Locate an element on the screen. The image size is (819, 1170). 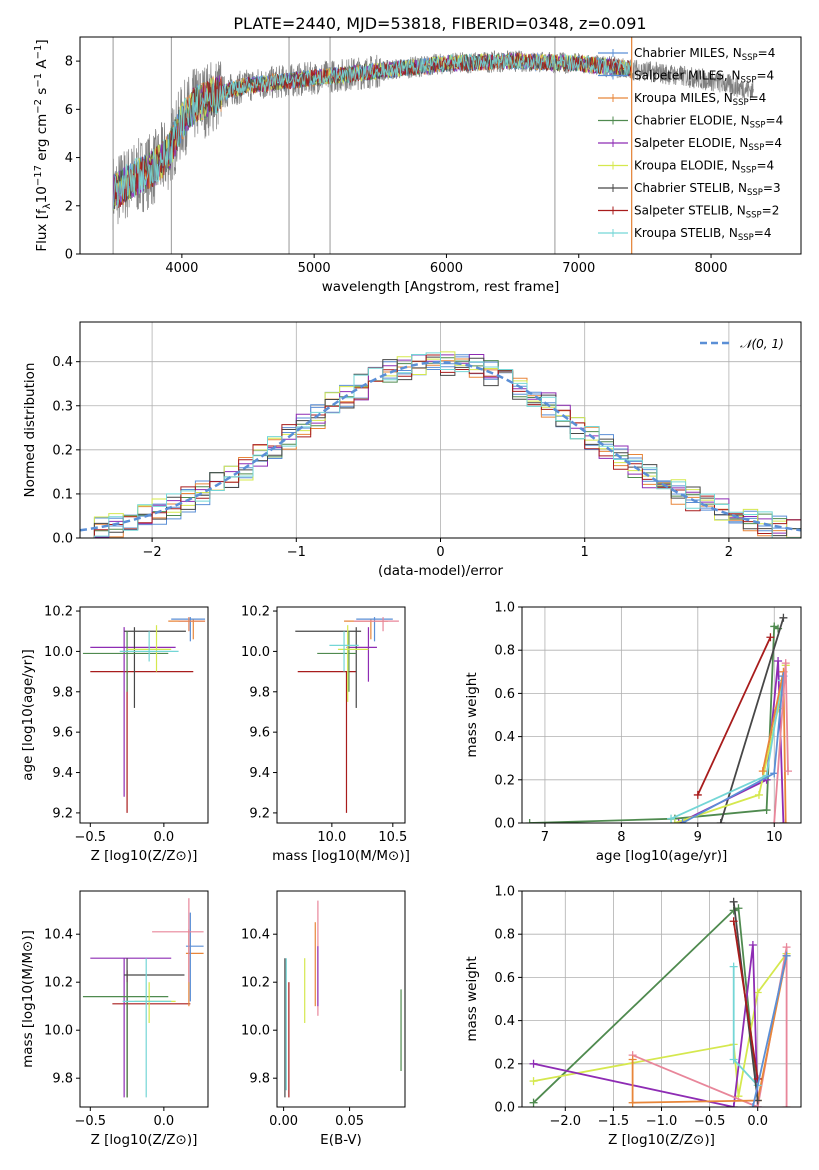
x-tick-label: 8 is located at coordinates (621, 837).